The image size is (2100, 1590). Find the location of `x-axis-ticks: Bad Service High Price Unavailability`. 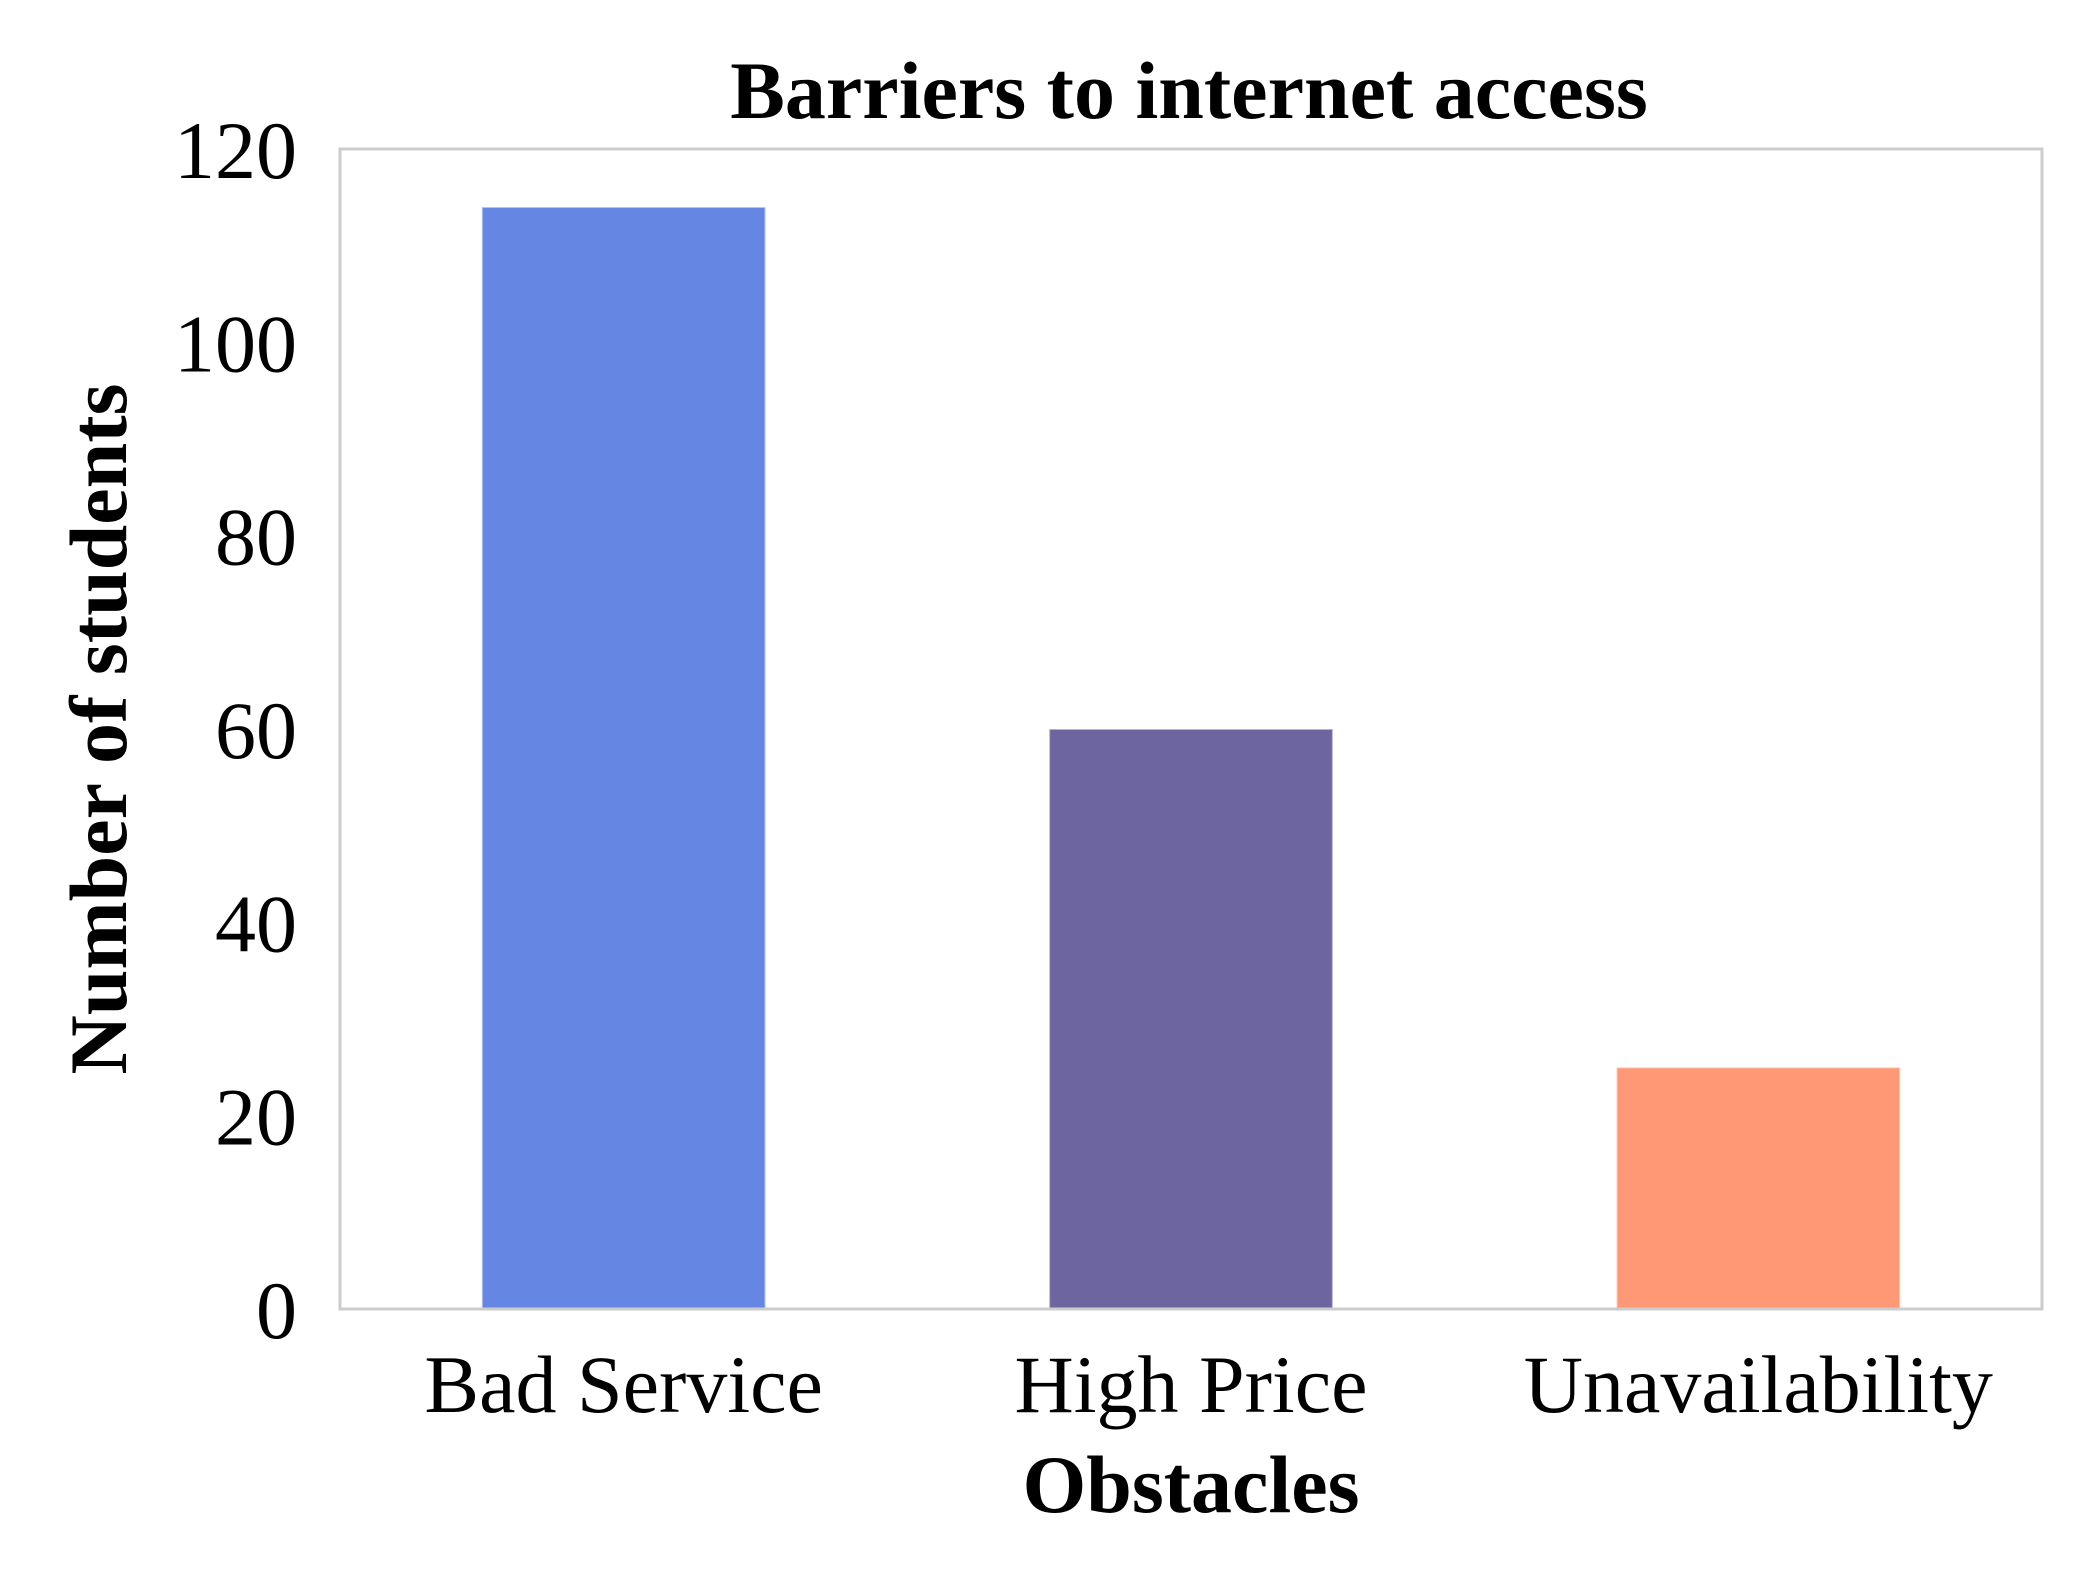

x-axis-ticks: Bad Service High Price Unavailability is located at coordinates (1208, 1384).